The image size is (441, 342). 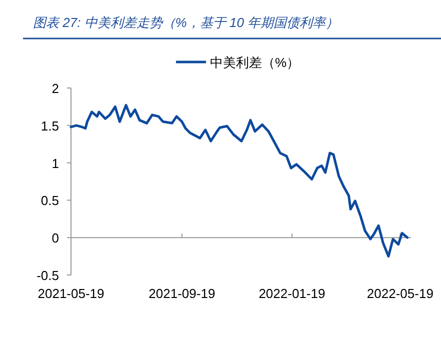 I want to click on chart-title: 图表 27: 中美利差走势（%，基于 10 年期国债利率）, so click(x=186, y=22).